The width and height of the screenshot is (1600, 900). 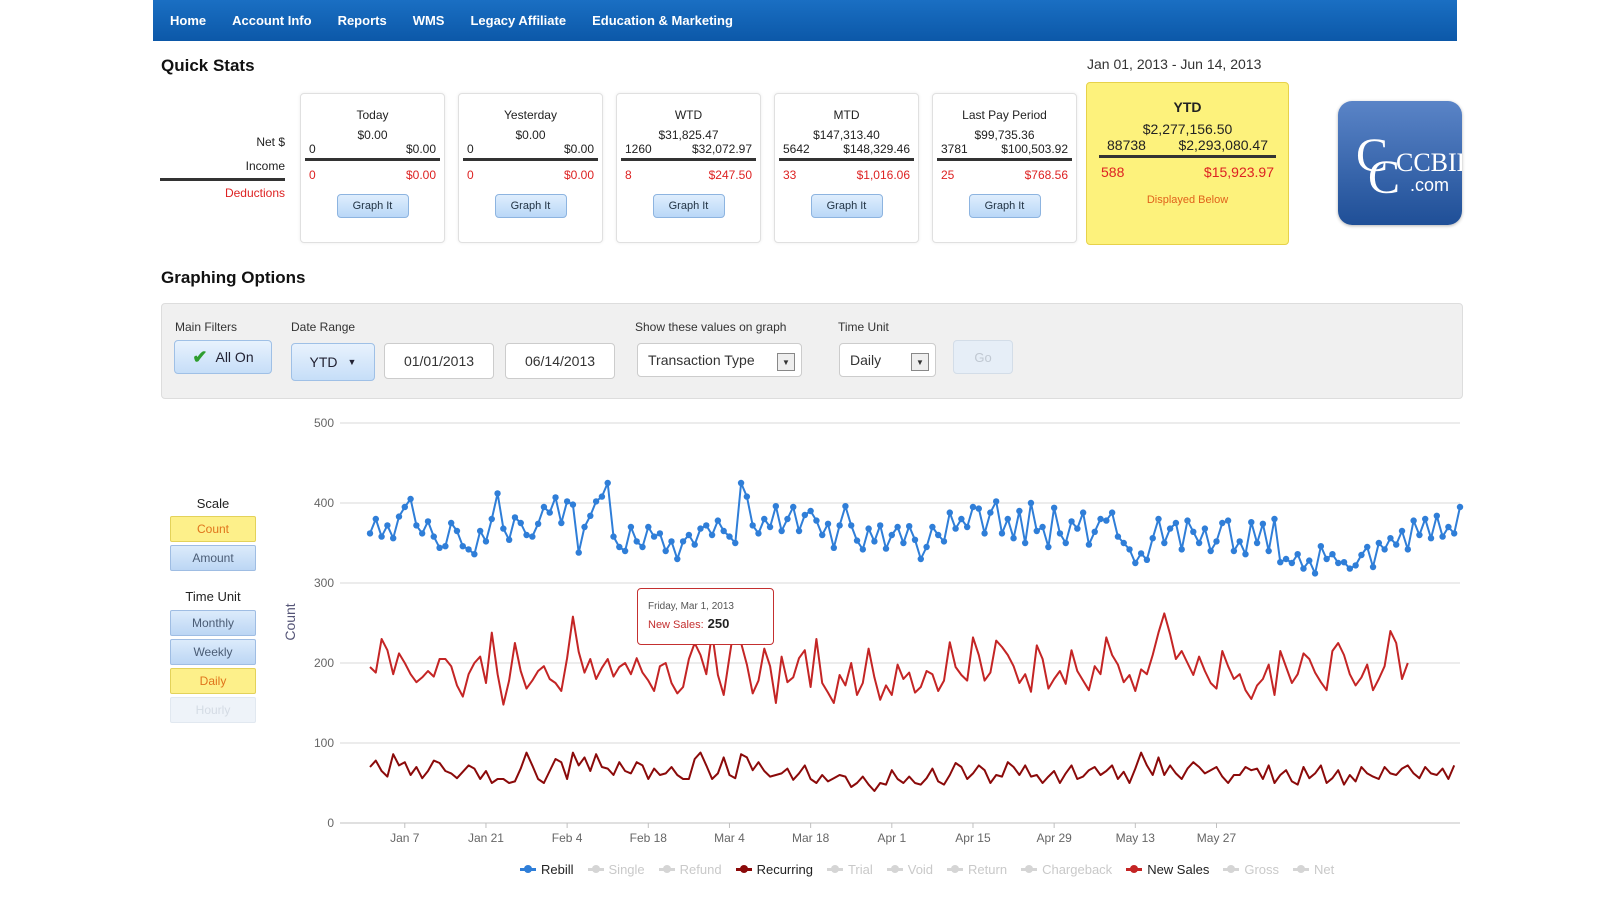 What do you see at coordinates (912, 771) in the screenshot?
I see `series-line-recurring` at bounding box center [912, 771].